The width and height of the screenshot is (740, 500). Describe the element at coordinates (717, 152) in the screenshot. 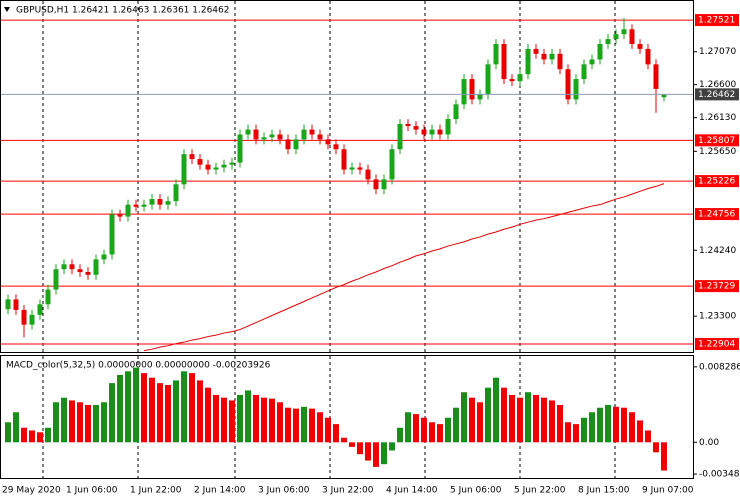

I see `y-tick-label: 1.25650` at that location.